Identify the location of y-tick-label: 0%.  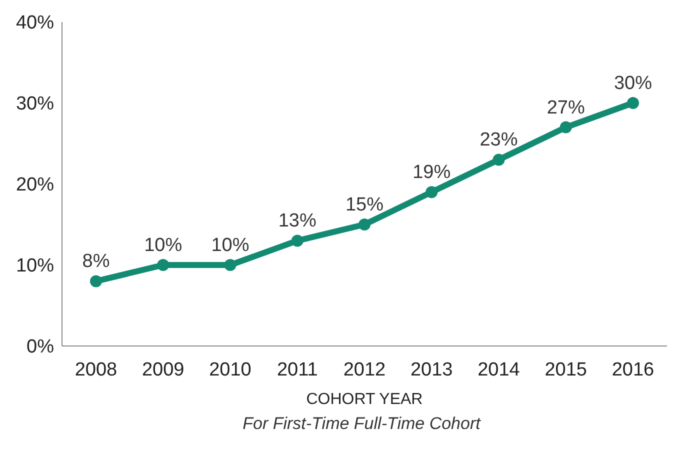
(40, 347).